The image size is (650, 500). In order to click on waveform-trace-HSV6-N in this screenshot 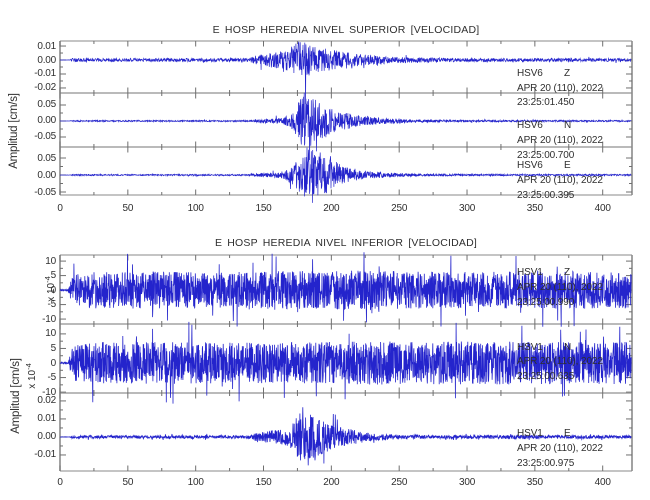, I will do `click(345, 126)`.